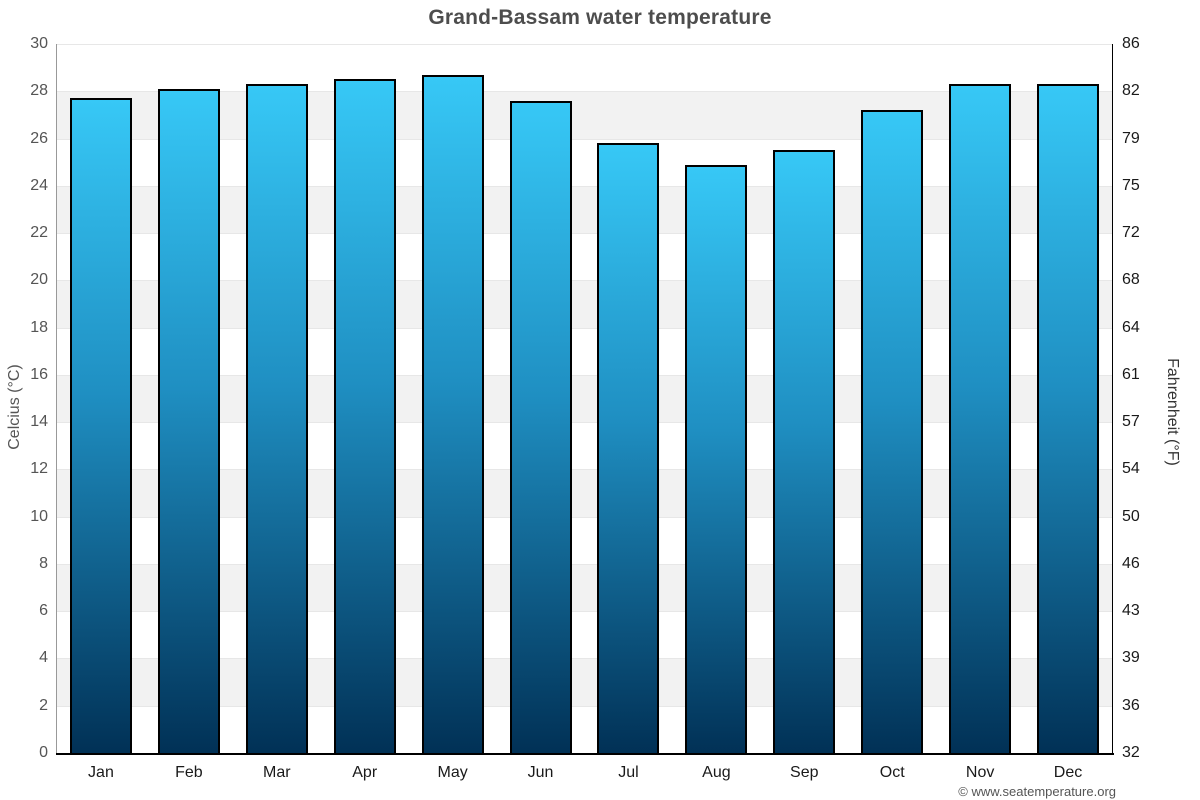 This screenshot has width=1200, height=800. What do you see at coordinates (804, 772) in the screenshot?
I see `x-tick-label-sep: Sep` at bounding box center [804, 772].